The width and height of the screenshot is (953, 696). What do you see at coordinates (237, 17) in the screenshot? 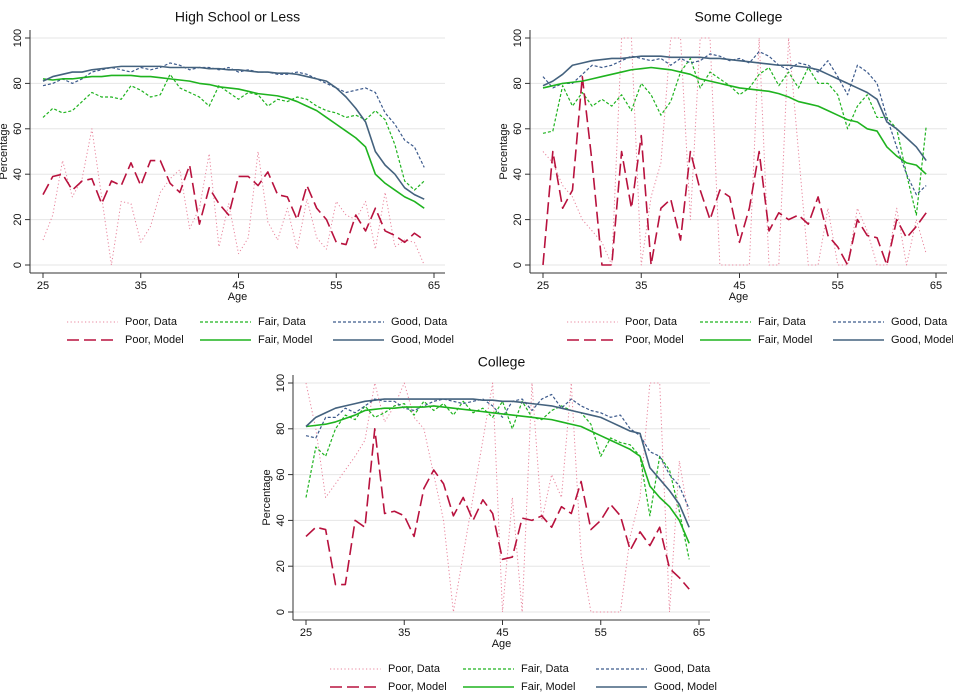
I see `chart-title: High School or Less` at bounding box center [237, 17].